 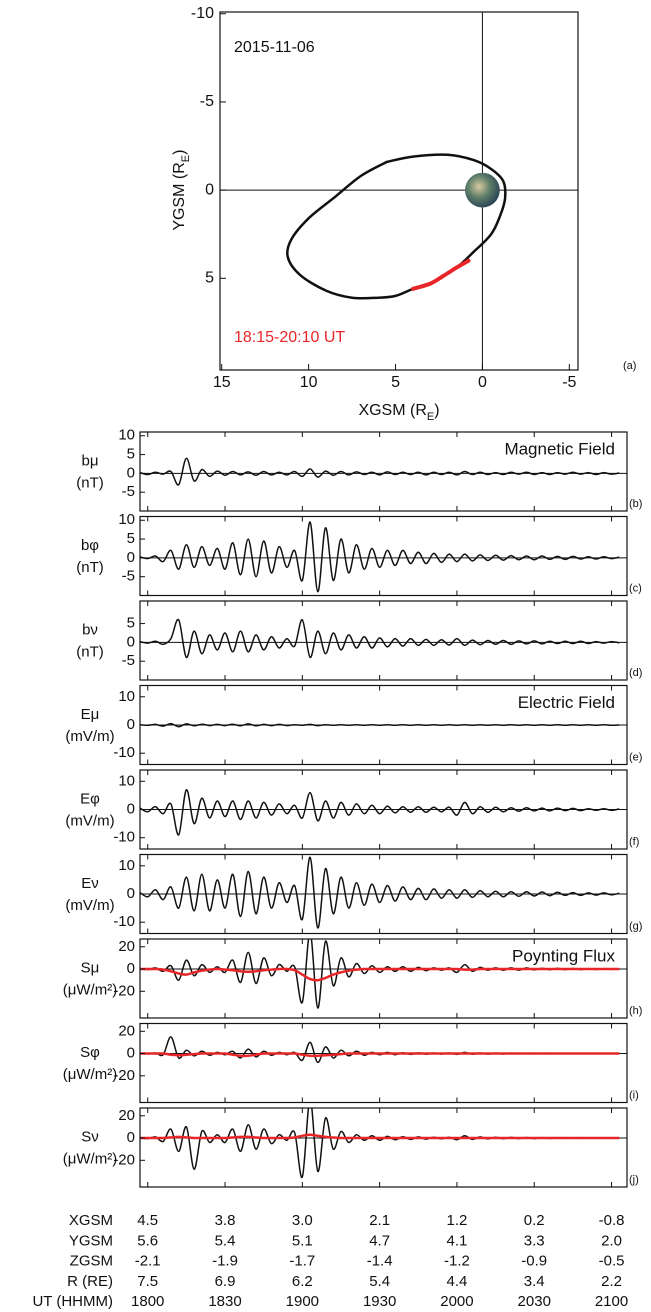 What do you see at coordinates (534, 1301) in the screenshot?
I see `x-tick-label: 2030` at bounding box center [534, 1301].